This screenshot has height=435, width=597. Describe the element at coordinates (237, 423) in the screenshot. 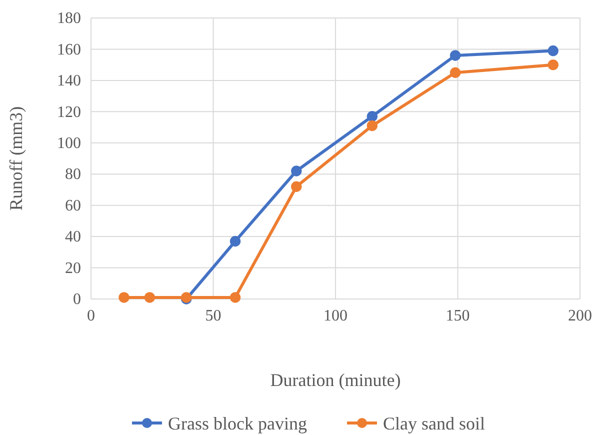

I see `legend-label: Grass block paving` at that location.